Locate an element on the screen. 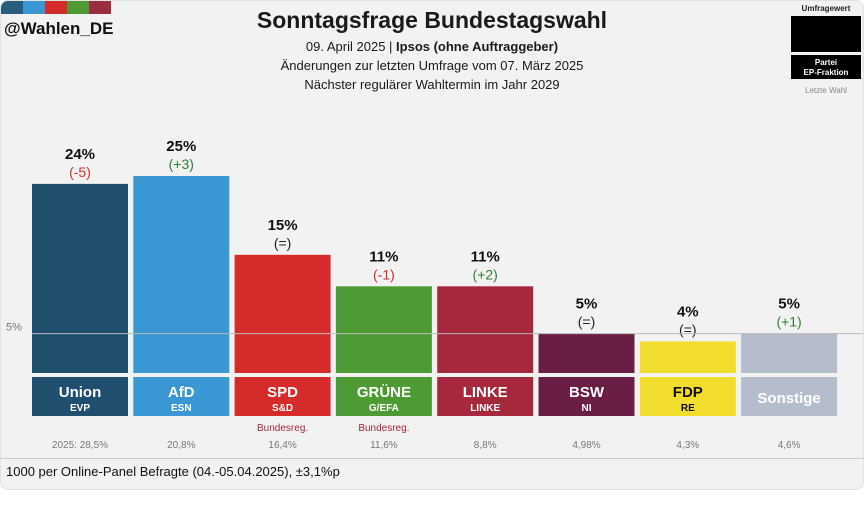 This screenshot has width=866, height=506. bar-value-label: 25% is located at coordinates (181, 146).